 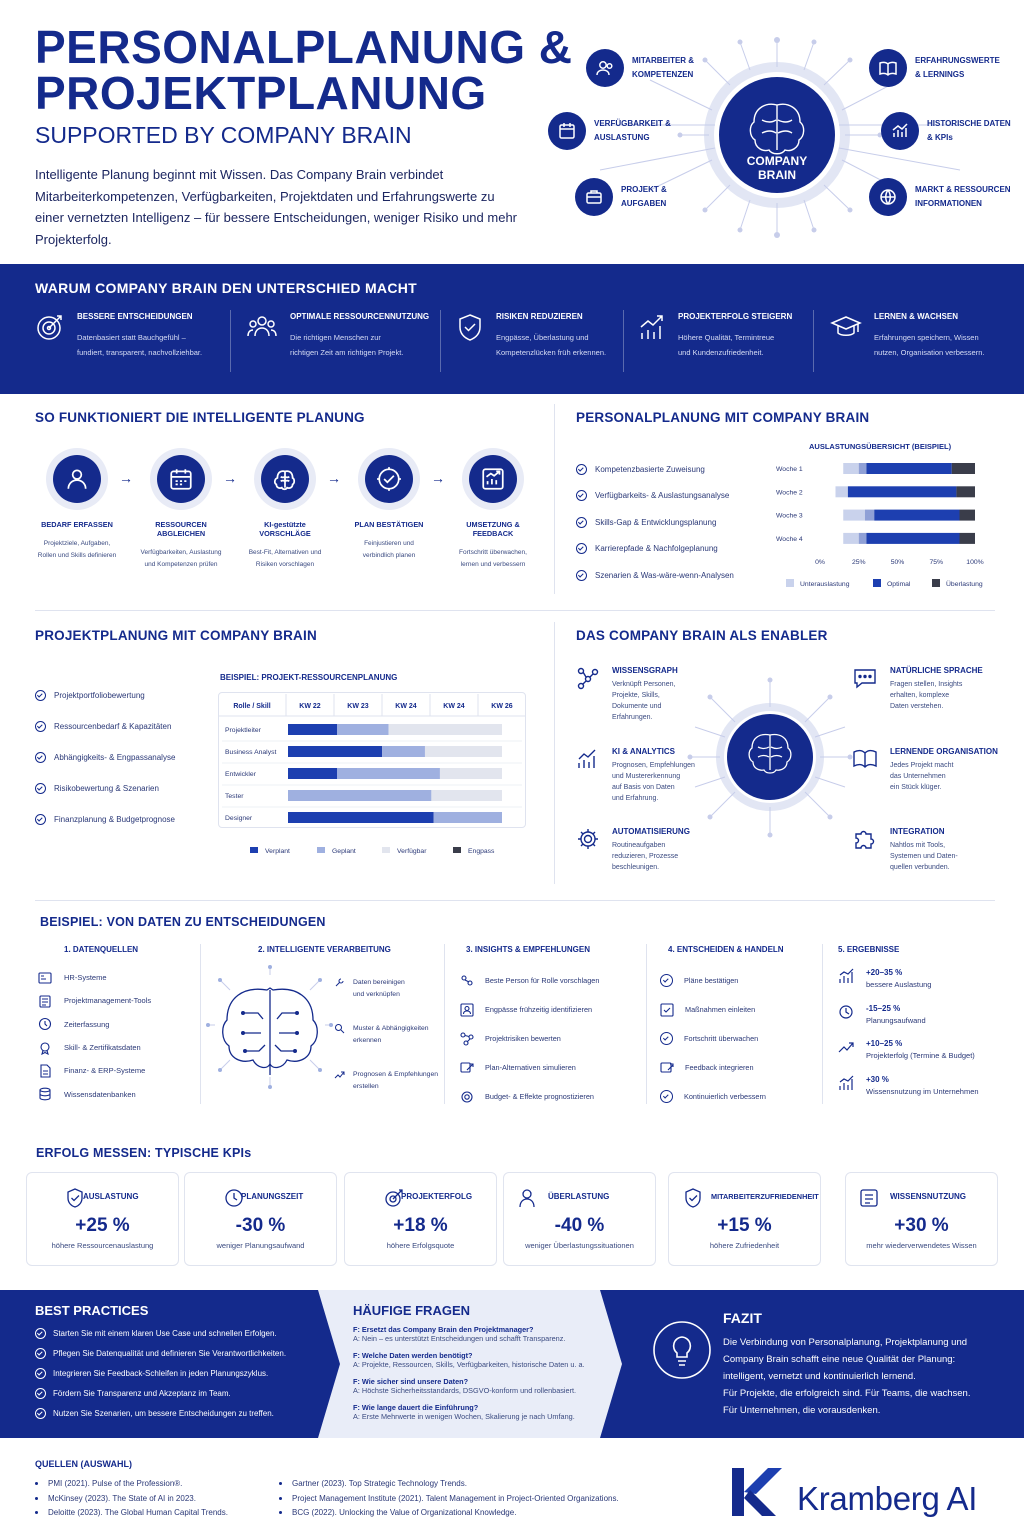 What do you see at coordinates (777, 168) in the screenshot?
I see `brain-label: COMPANY BRAIN` at bounding box center [777, 168].